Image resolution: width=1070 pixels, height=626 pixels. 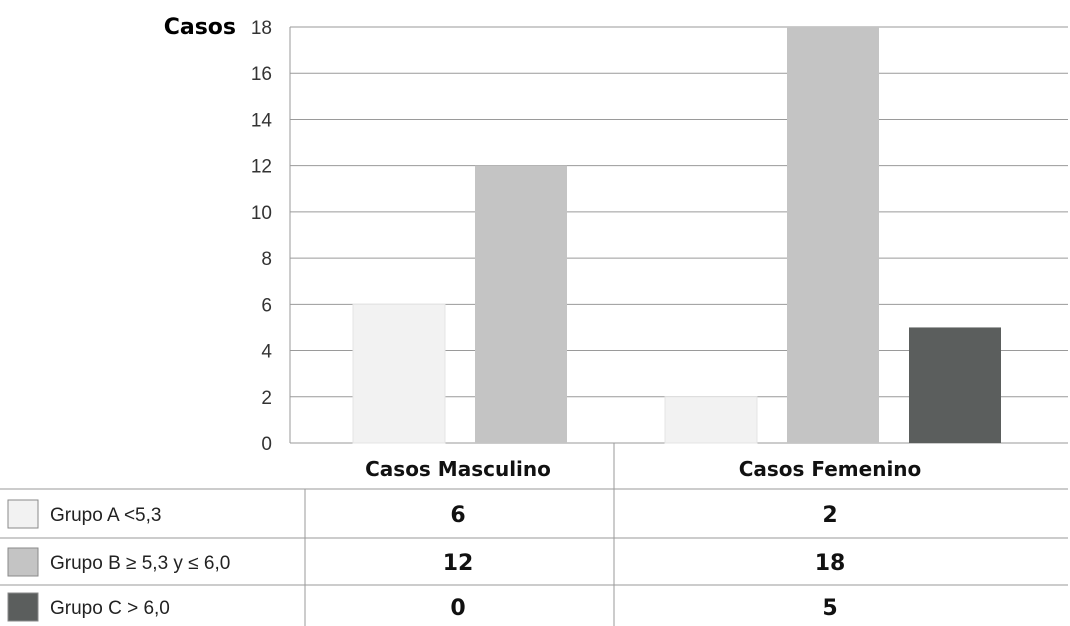 What do you see at coordinates (830, 563) in the screenshot?
I see `table-cell-value: 18` at bounding box center [830, 563].